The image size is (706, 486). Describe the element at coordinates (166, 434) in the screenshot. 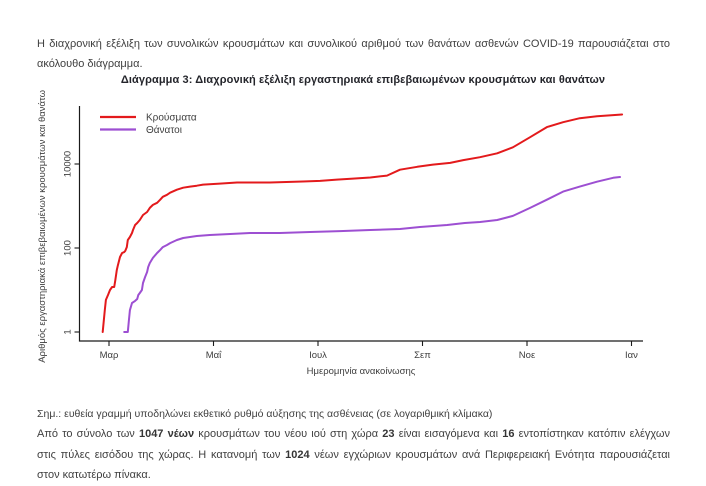

I see `highlight-number: 1047 νέων` at that location.